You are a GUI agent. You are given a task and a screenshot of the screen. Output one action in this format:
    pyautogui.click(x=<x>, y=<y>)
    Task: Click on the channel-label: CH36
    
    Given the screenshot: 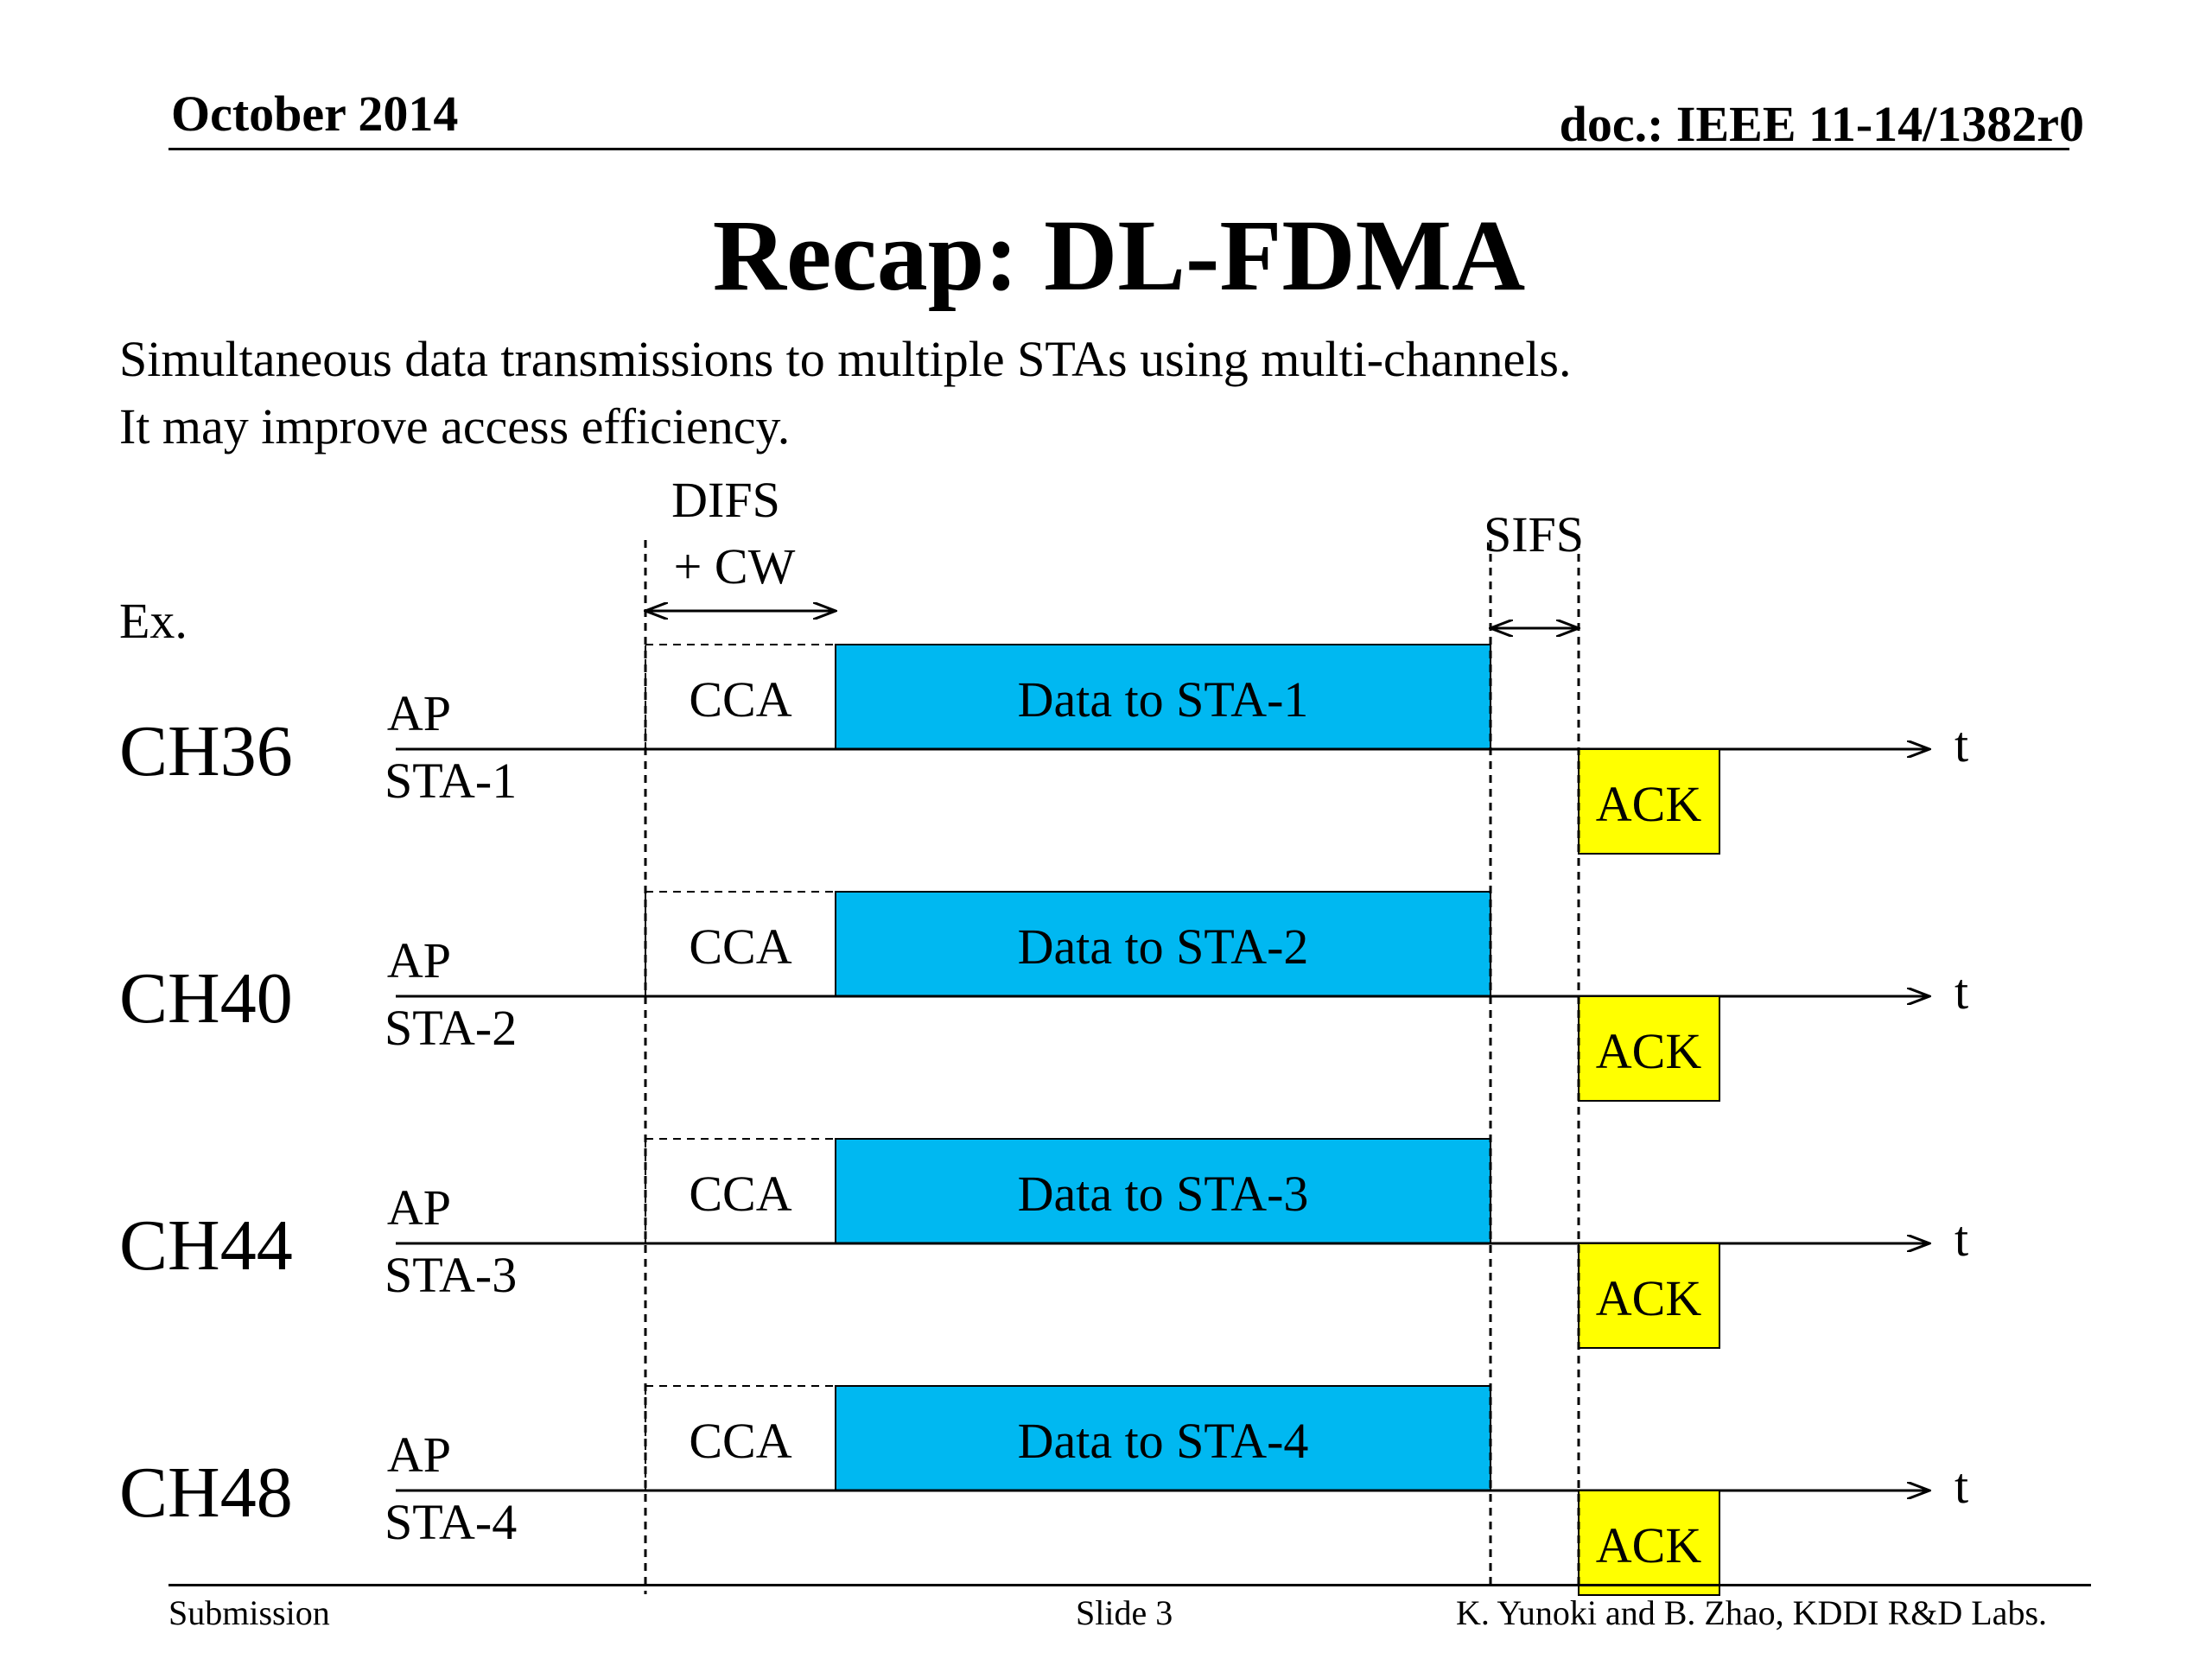 What is the action you would take?
    pyautogui.click(x=206, y=751)
    